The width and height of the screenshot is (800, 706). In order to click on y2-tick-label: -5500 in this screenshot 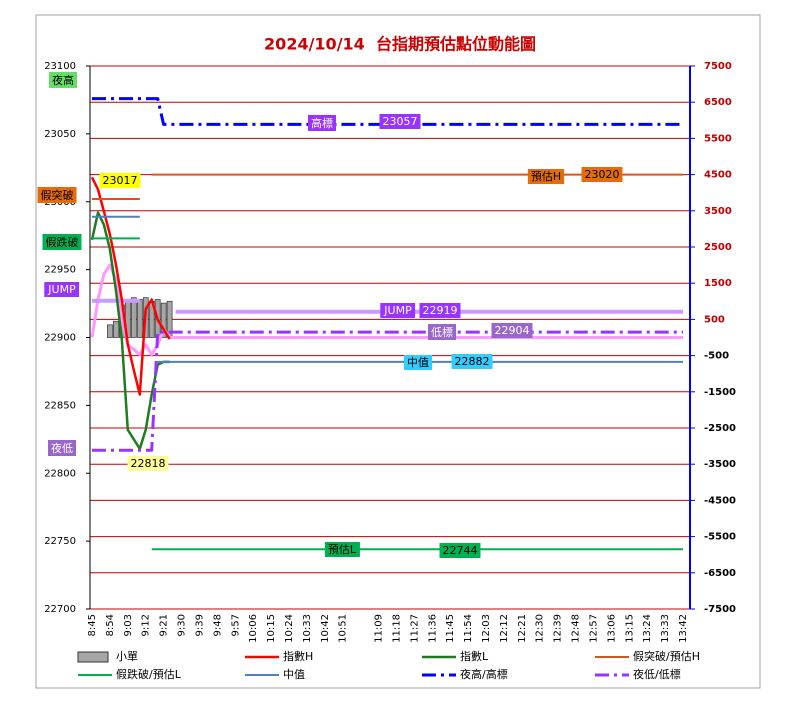, I will do `click(720, 537)`.